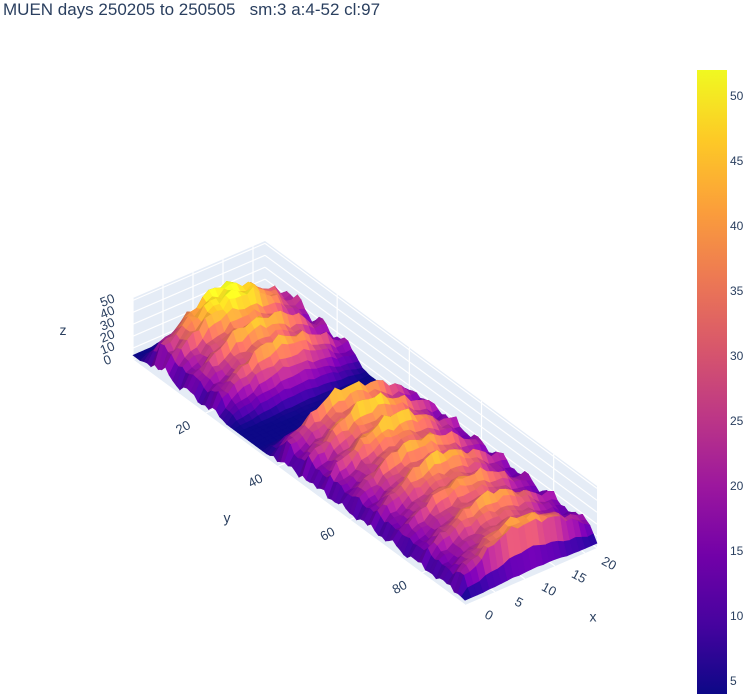  I want to click on x-tick-label: 20, so click(609, 563).